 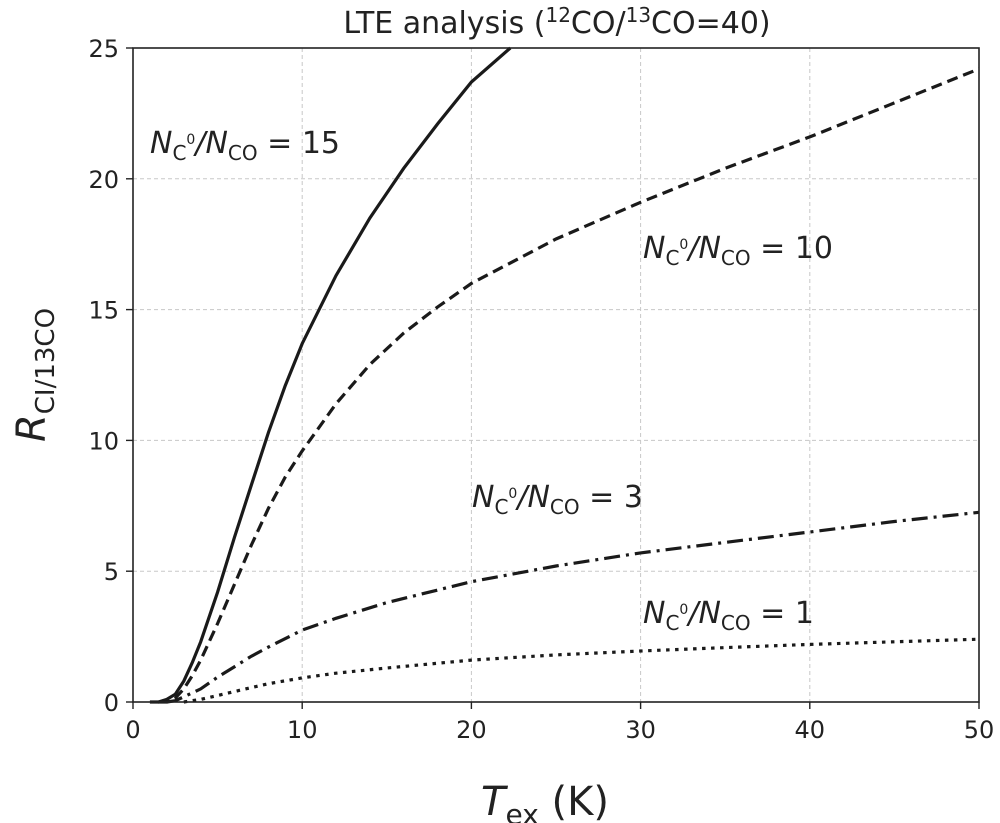 What do you see at coordinates (471, 730) in the screenshot?
I see `x-tick-label: 20` at bounding box center [471, 730].